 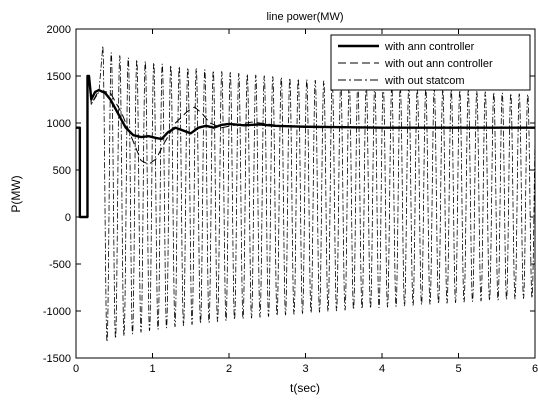 I want to click on x-tick-label: 0, so click(x=76, y=369).